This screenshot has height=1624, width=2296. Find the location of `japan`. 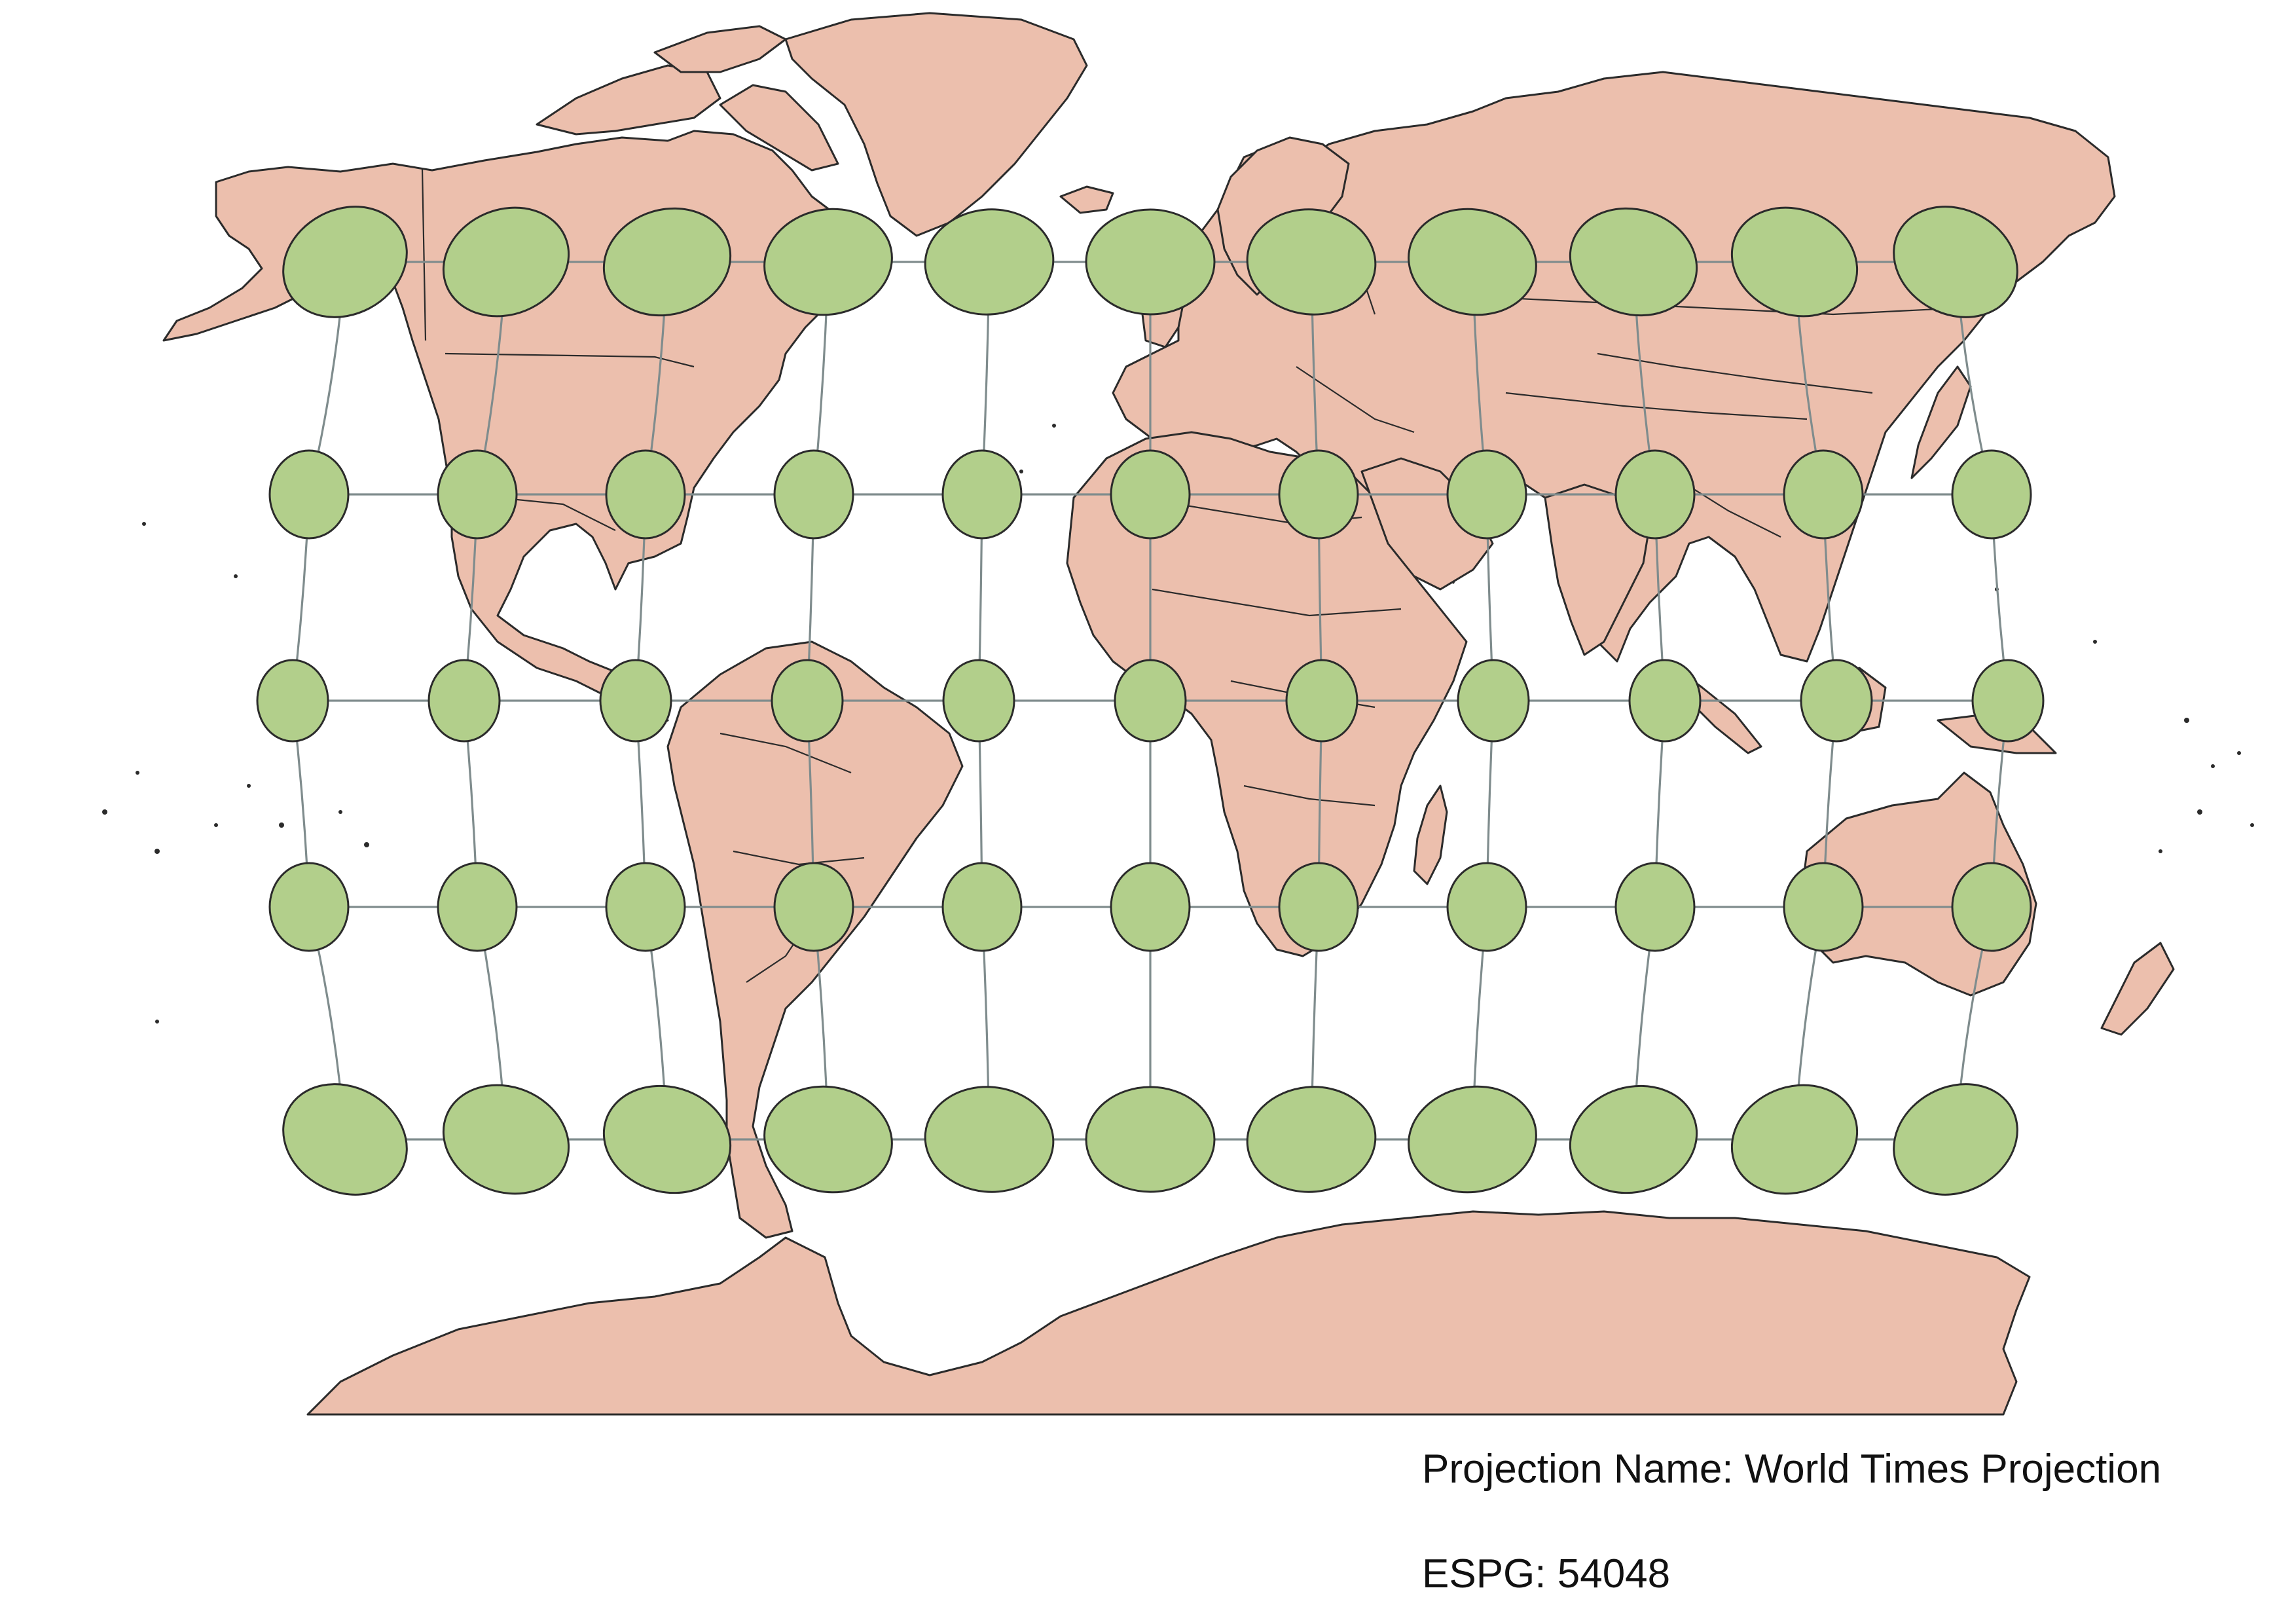

japan is located at coordinates (1941, 422).